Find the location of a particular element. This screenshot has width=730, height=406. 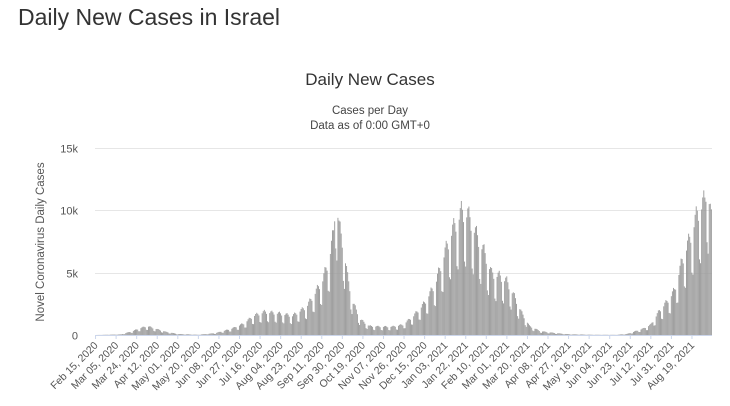

y-tick-label: 5k is located at coordinates (72, 275).